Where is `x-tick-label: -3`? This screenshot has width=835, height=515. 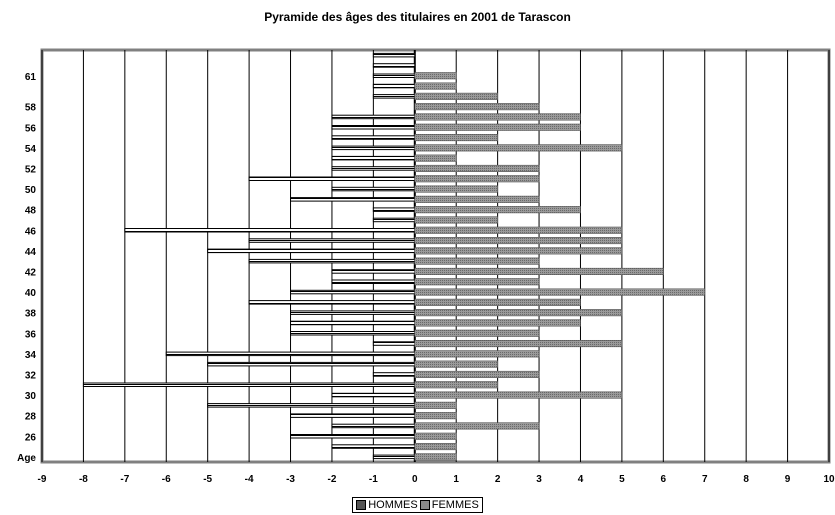 x-tick-label: -3 is located at coordinates (290, 479).